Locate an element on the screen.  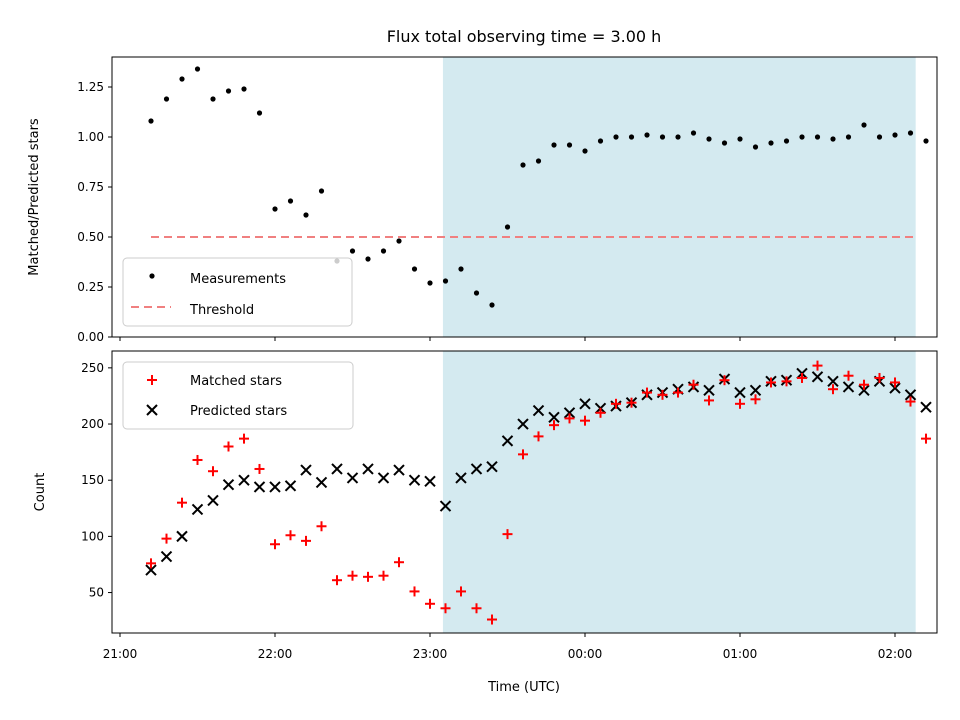
top-y-ticks: 0.00 0.25 0.50 0.75 1.00 1.25 is located at coordinates (94, 212).